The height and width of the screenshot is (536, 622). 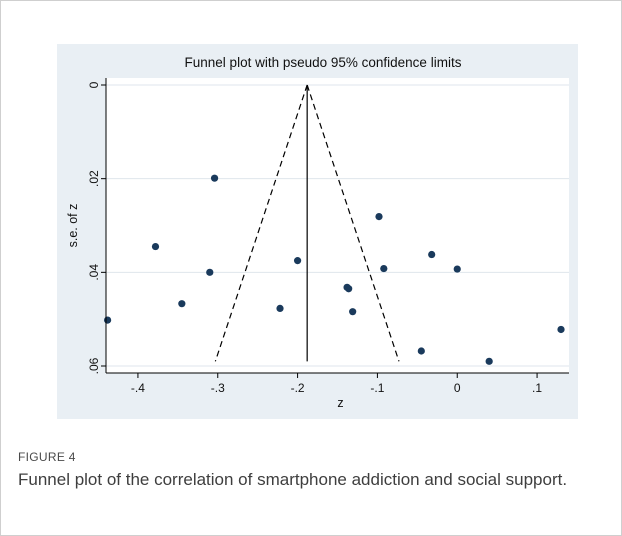 What do you see at coordinates (218, 388) in the screenshot?
I see `x-tick-label: -.3` at bounding box center [218, 388].